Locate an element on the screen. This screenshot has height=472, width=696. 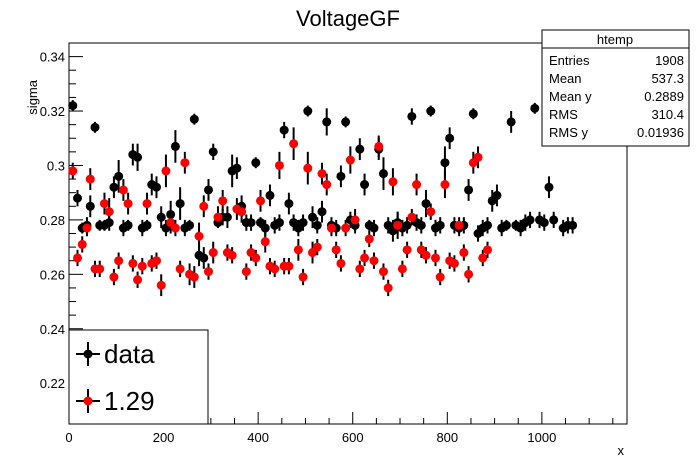
x-tick-label: 0 is located at coordinates (68, 437).